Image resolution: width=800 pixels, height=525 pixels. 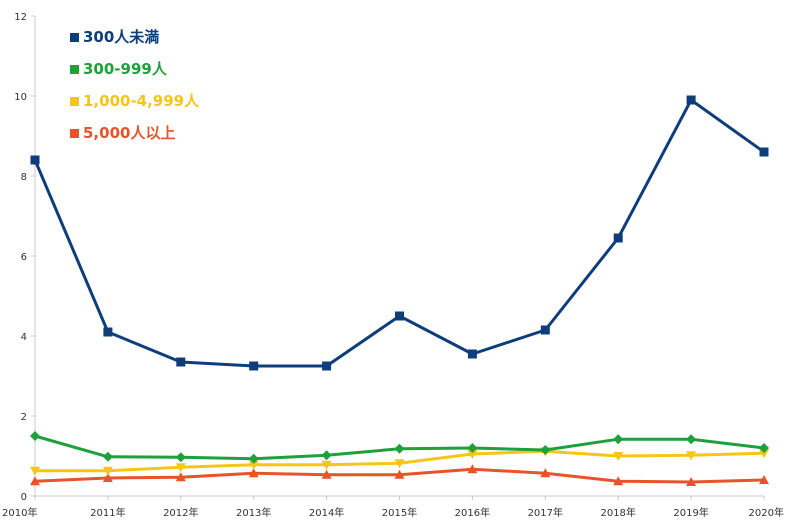 What do you see at coordinates (617, 512) in the screenshot?
I see `x-tick-label: 2018年` at bounding box center [617, 512].